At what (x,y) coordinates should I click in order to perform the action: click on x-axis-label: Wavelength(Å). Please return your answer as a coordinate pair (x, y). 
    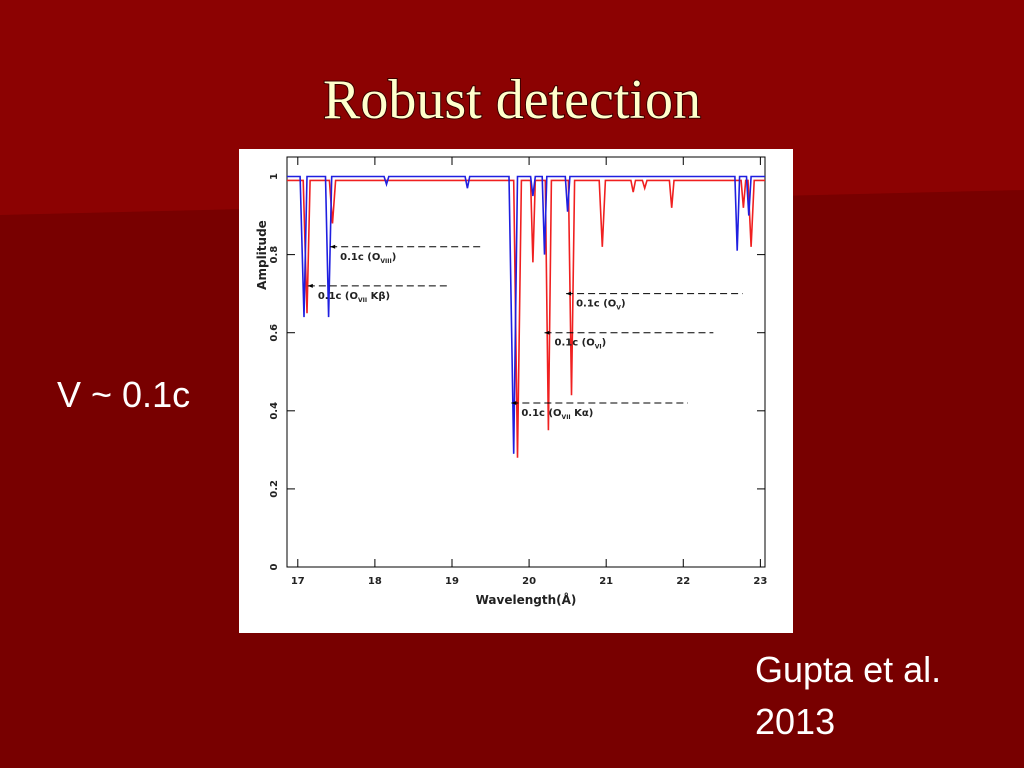
    Looking at the image, I should click on (526, 599).